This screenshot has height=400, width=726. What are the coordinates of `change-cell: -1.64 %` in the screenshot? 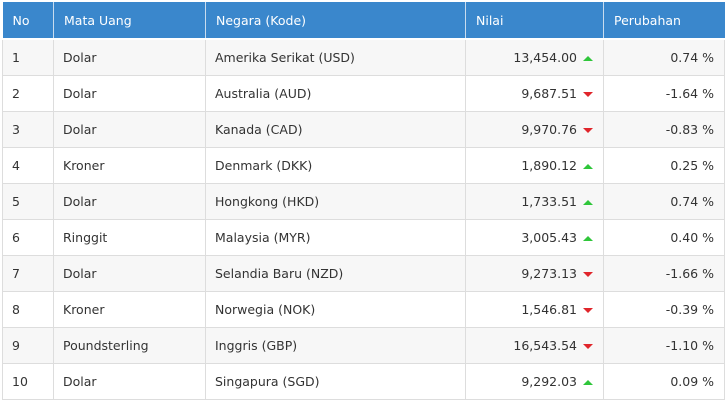 It's located at (664, 93).